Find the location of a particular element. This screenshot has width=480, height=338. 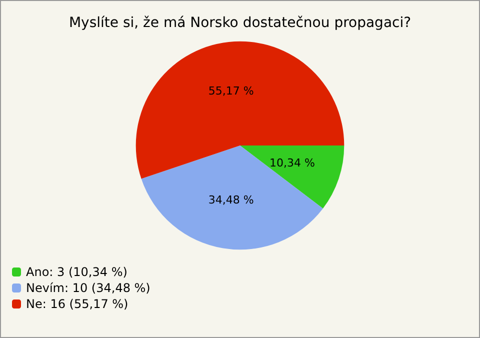

data-label: 55,17 % is located at coordinates (231, 91).